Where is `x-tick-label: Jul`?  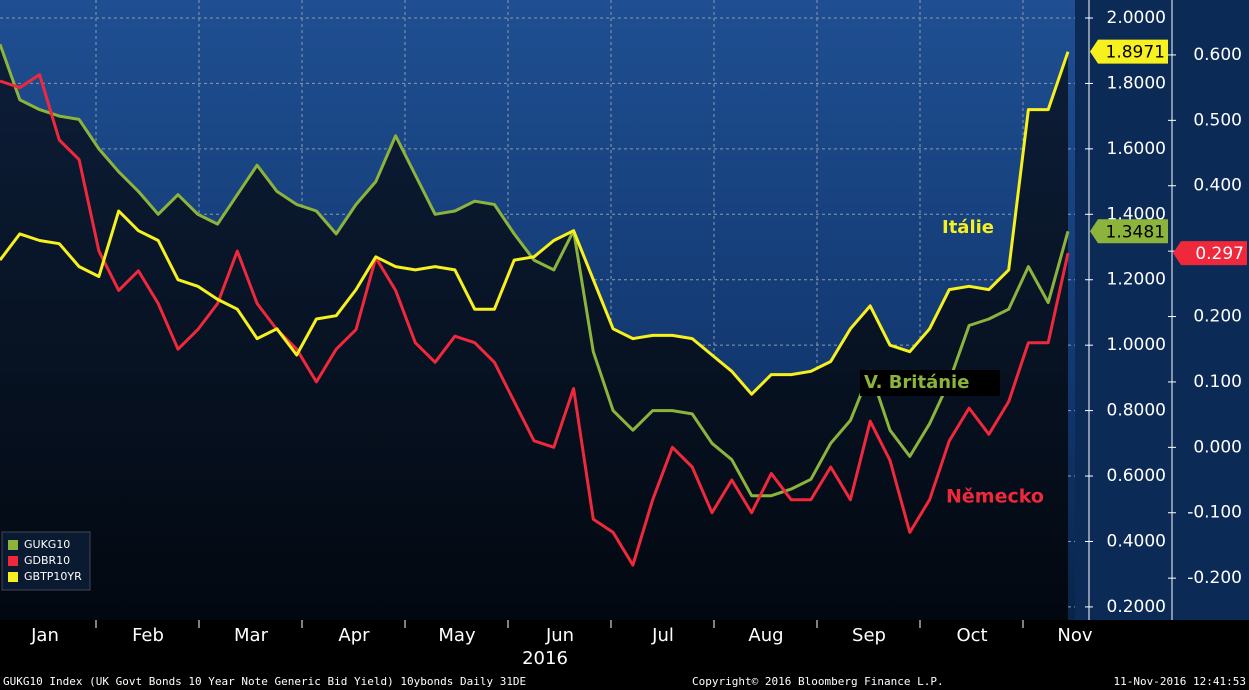 x-tick-label: Jul is located at coordinates (662, 635).